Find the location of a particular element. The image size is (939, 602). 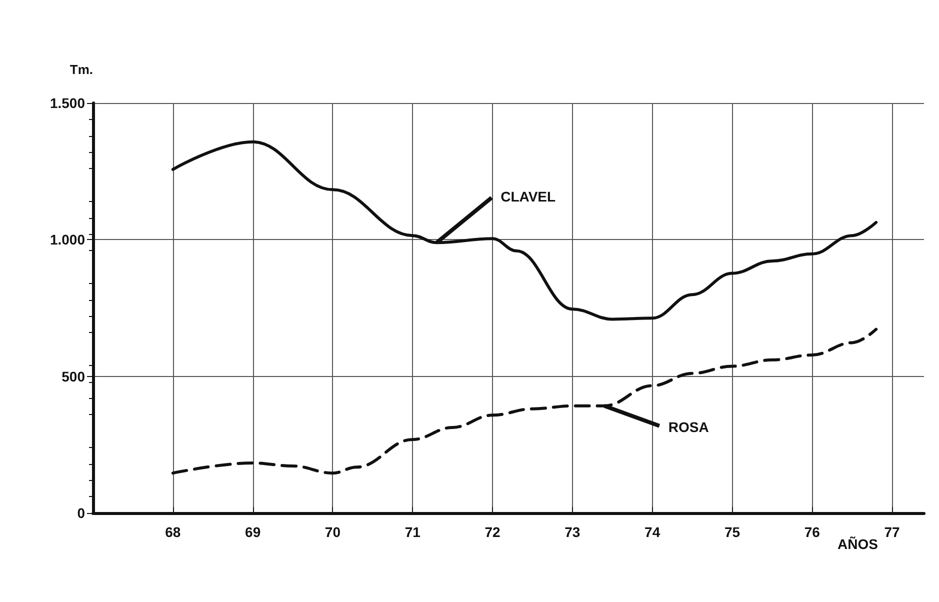

x-axis-title: AÑOS is located at coordinates (858, 544).